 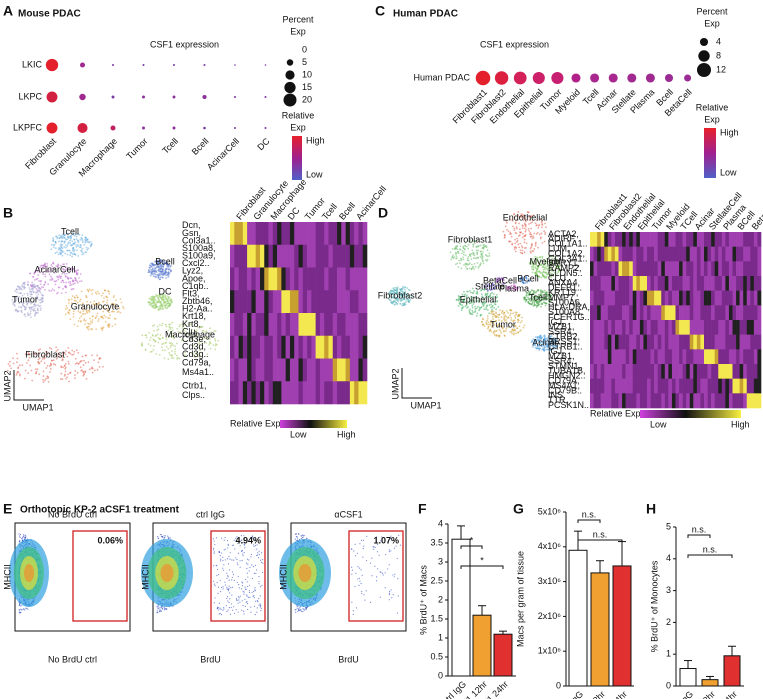 What do you see at coordinates (95, 306) in the screenshot?
I see `cluster-label: Granulocyte` at bounding box center [95, 306].